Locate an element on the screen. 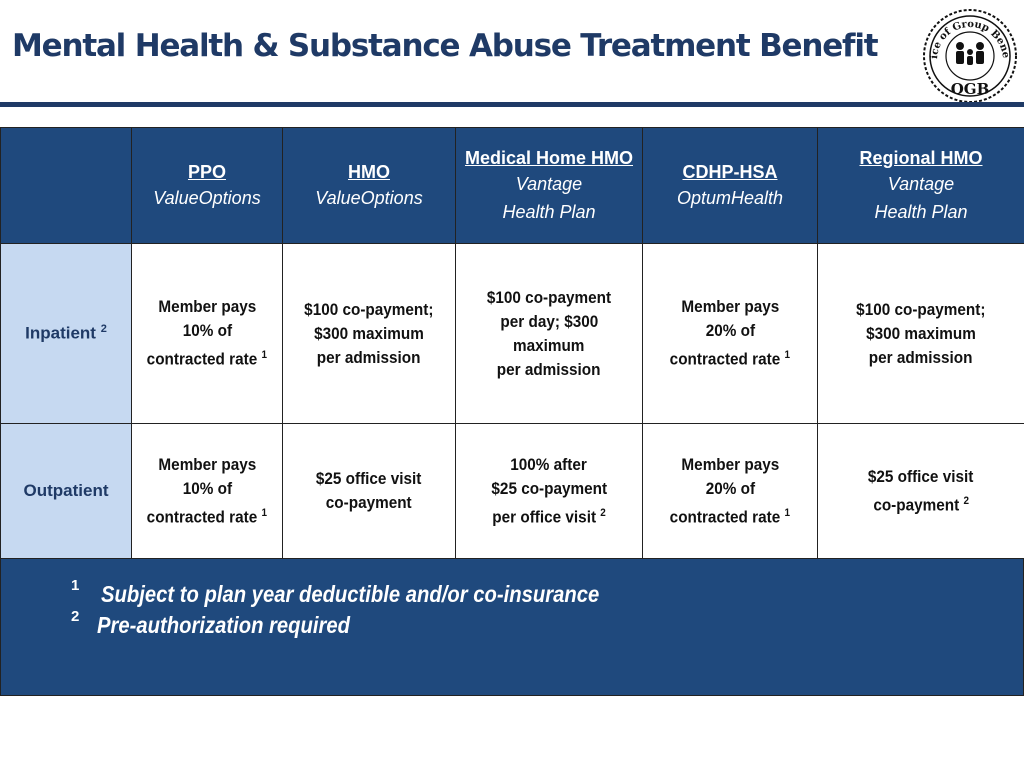  column-header: Regional HMO Vantage Health Plan is located at coordinates (920, 185).